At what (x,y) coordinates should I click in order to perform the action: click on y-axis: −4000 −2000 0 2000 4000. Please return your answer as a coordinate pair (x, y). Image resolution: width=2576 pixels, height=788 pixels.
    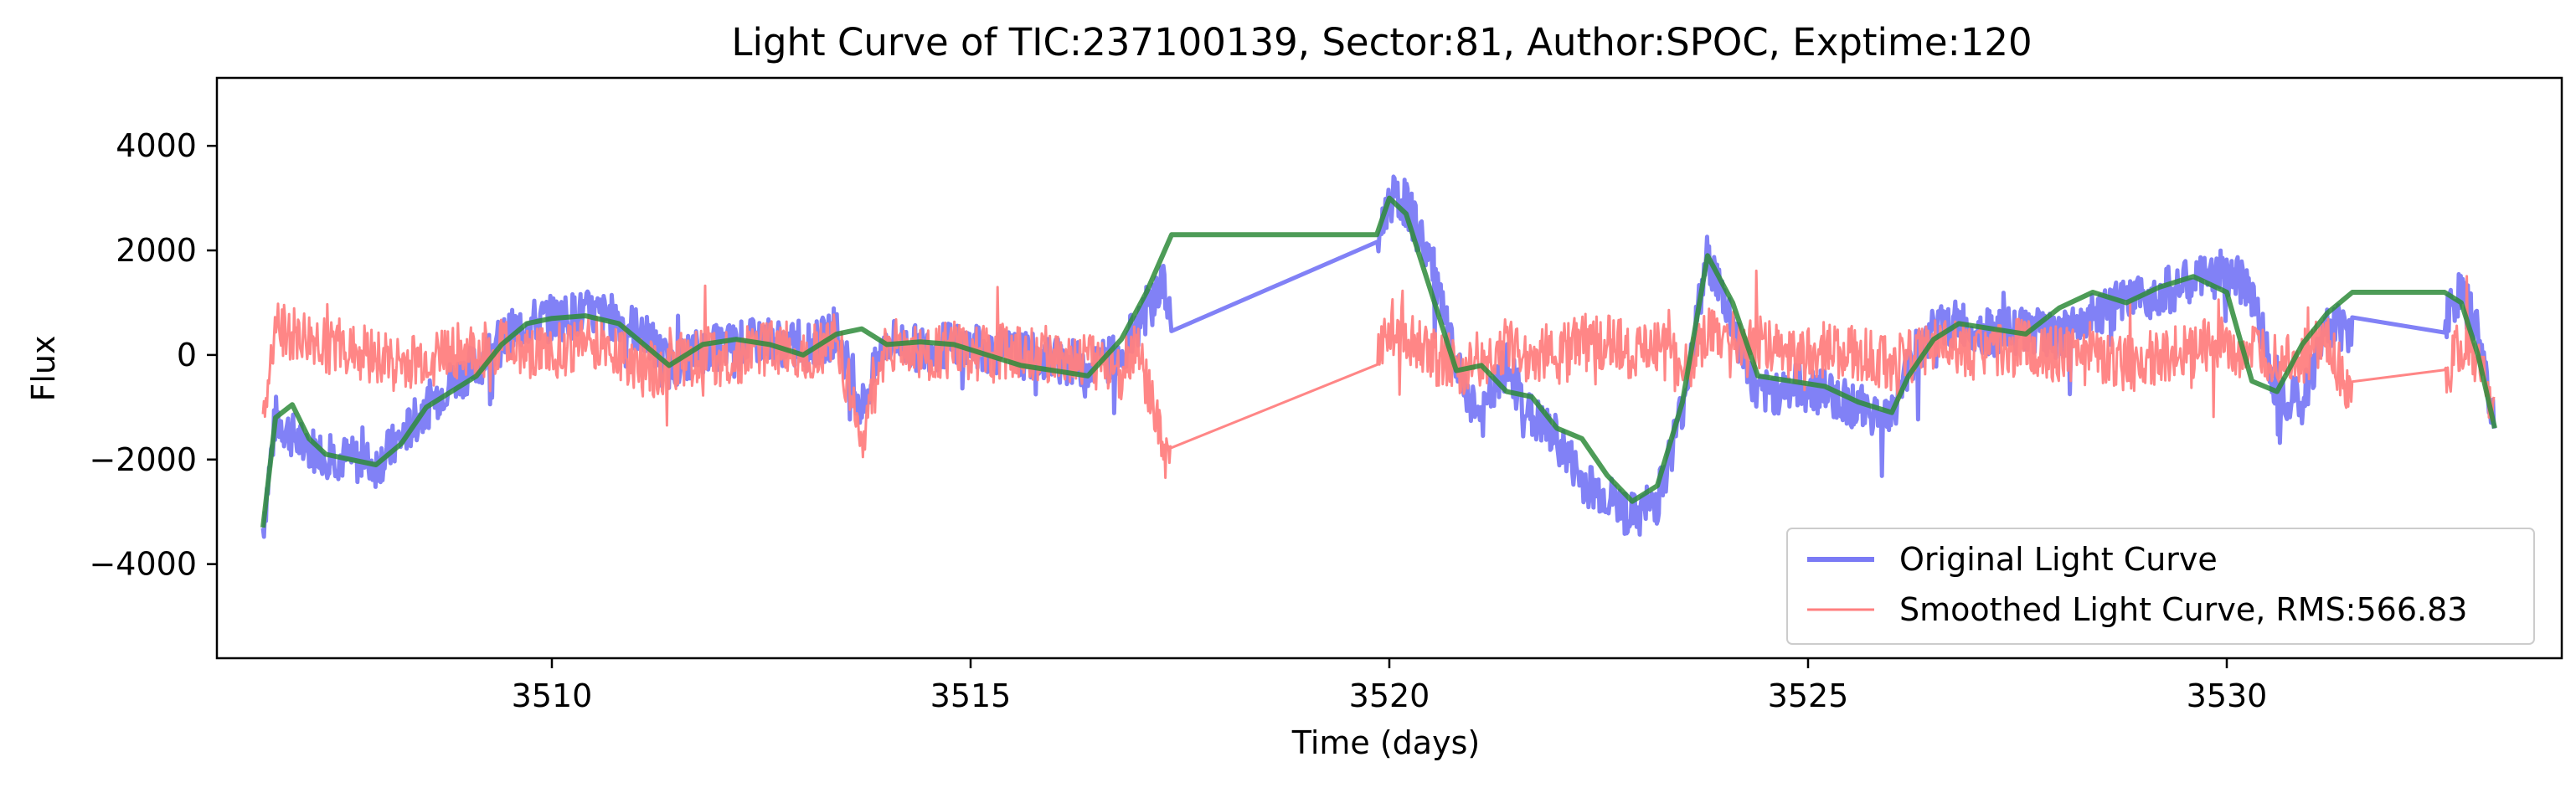
    Looking at the image, I should click on (153, 355).